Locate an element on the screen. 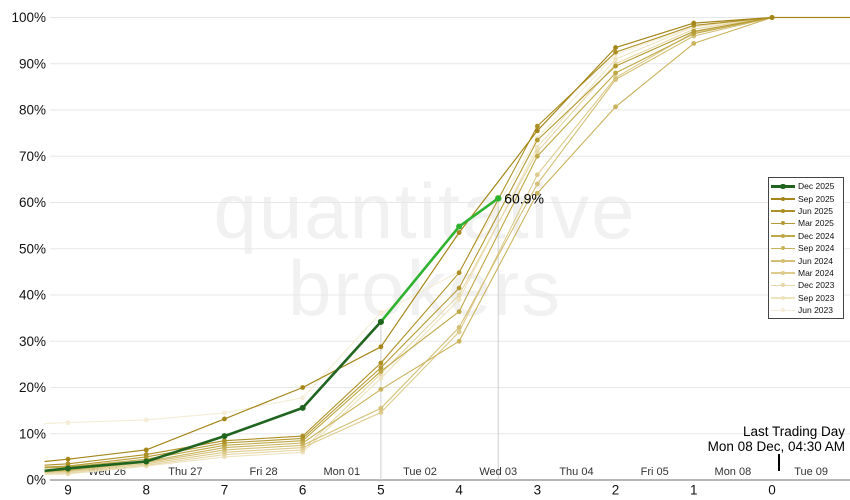 Image resolution: width=850 pixels, height=500 pixels. y-tick-label: 70% is located at coordinates (32, 156).